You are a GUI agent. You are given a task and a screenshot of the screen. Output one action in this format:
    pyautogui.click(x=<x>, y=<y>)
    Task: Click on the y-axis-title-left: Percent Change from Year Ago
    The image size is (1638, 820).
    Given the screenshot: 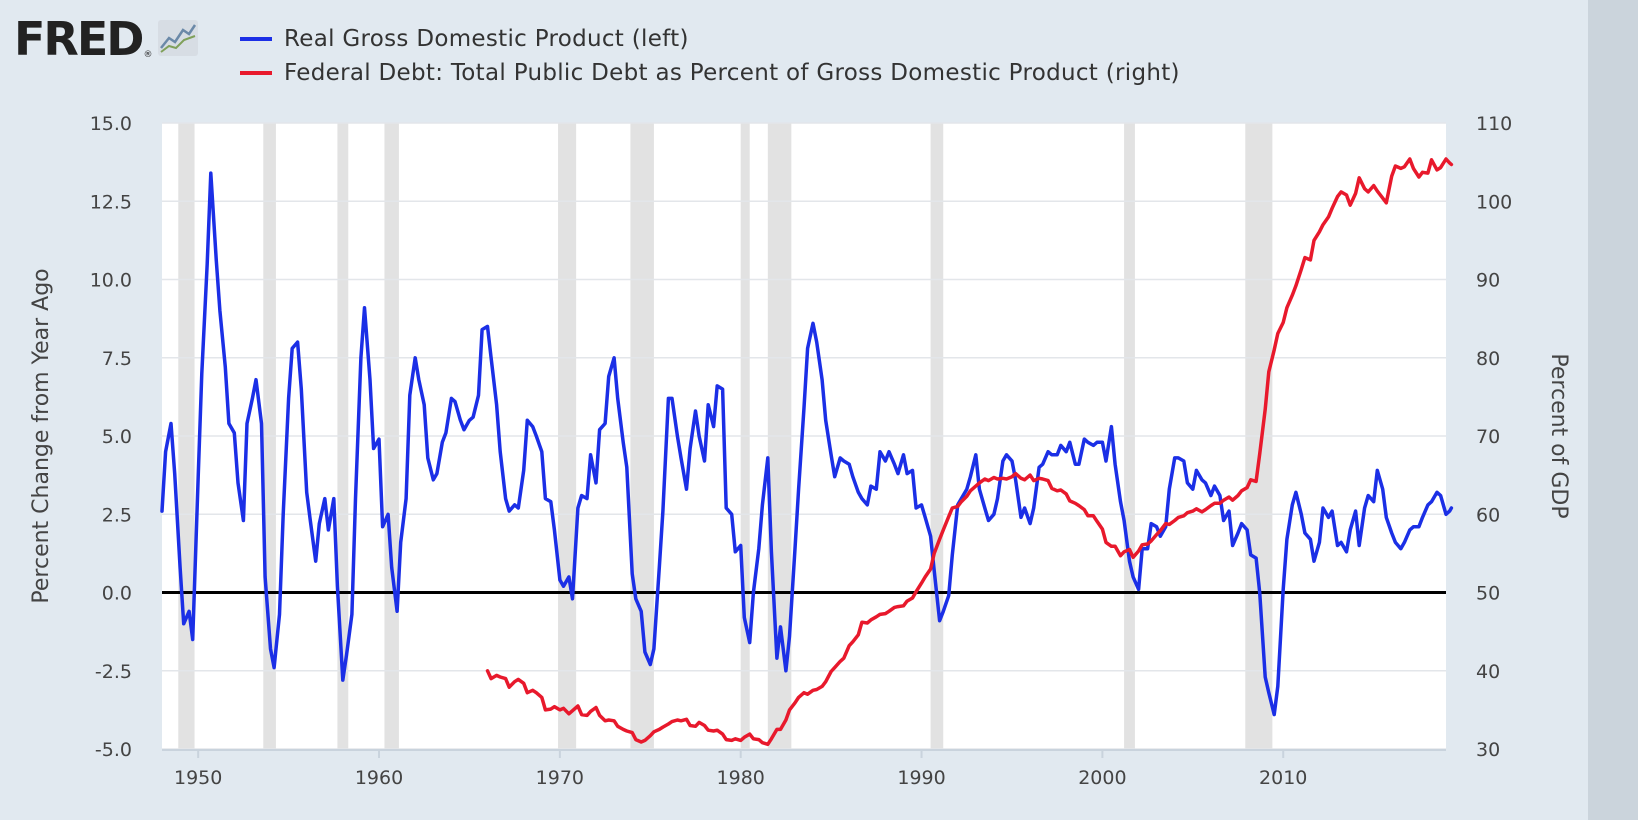 What is the action you would take?
    pyautogui.click(x=41, y=435)
    